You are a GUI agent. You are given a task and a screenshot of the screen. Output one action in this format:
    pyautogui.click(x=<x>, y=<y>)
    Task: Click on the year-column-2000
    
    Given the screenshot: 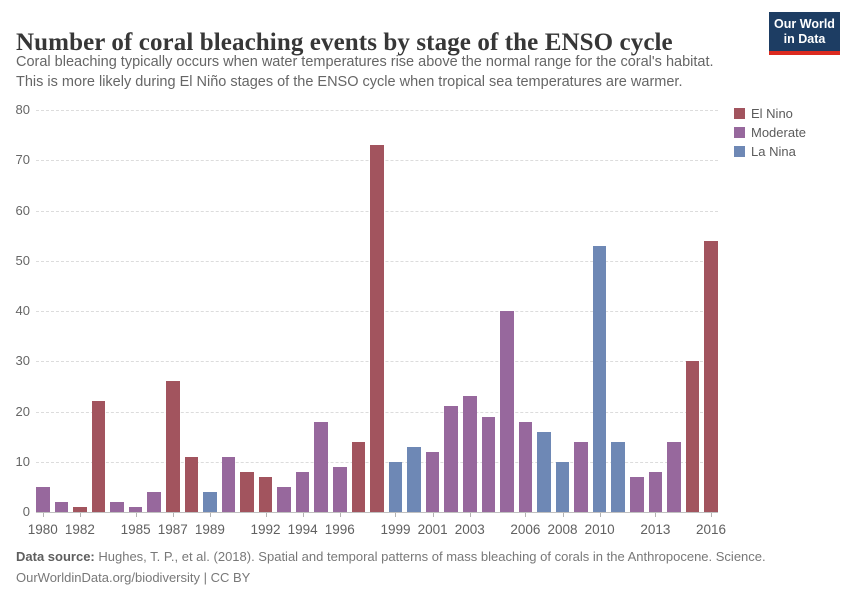 What is the action you would take?
    pyautogui.click(x=414, y=311)
    